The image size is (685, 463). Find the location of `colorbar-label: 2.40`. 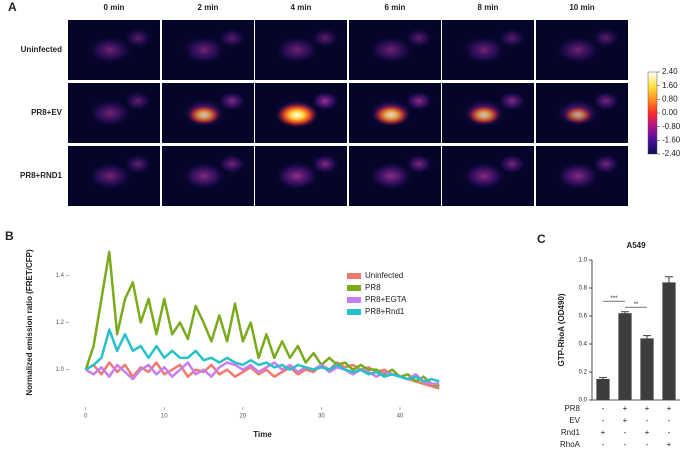

colorbar-label: 2.40 is located at coordinates (670, 71).